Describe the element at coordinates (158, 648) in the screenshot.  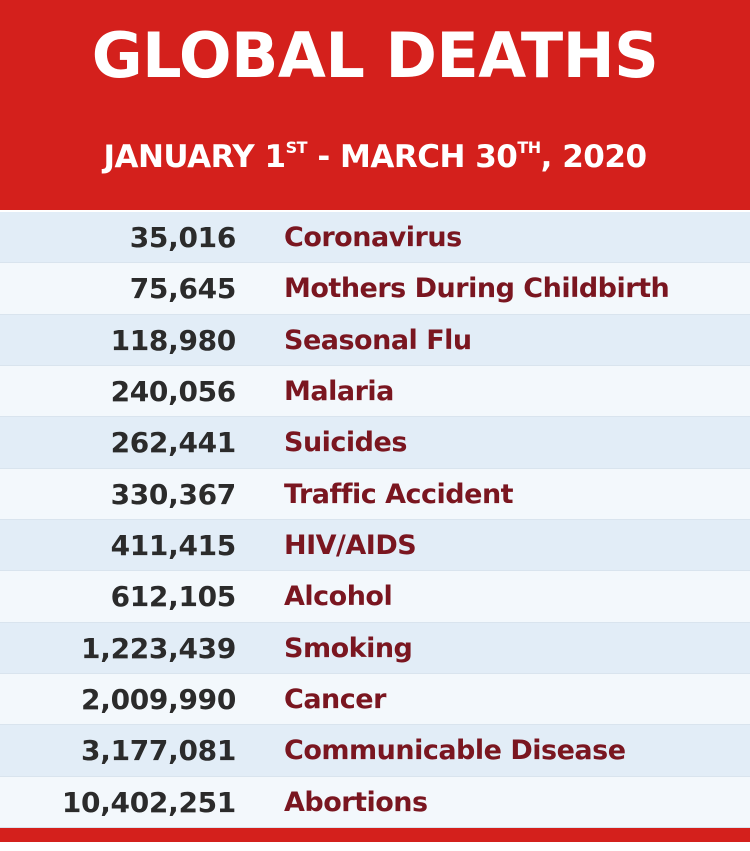
I see `death-count: 1,223,439` at that location.